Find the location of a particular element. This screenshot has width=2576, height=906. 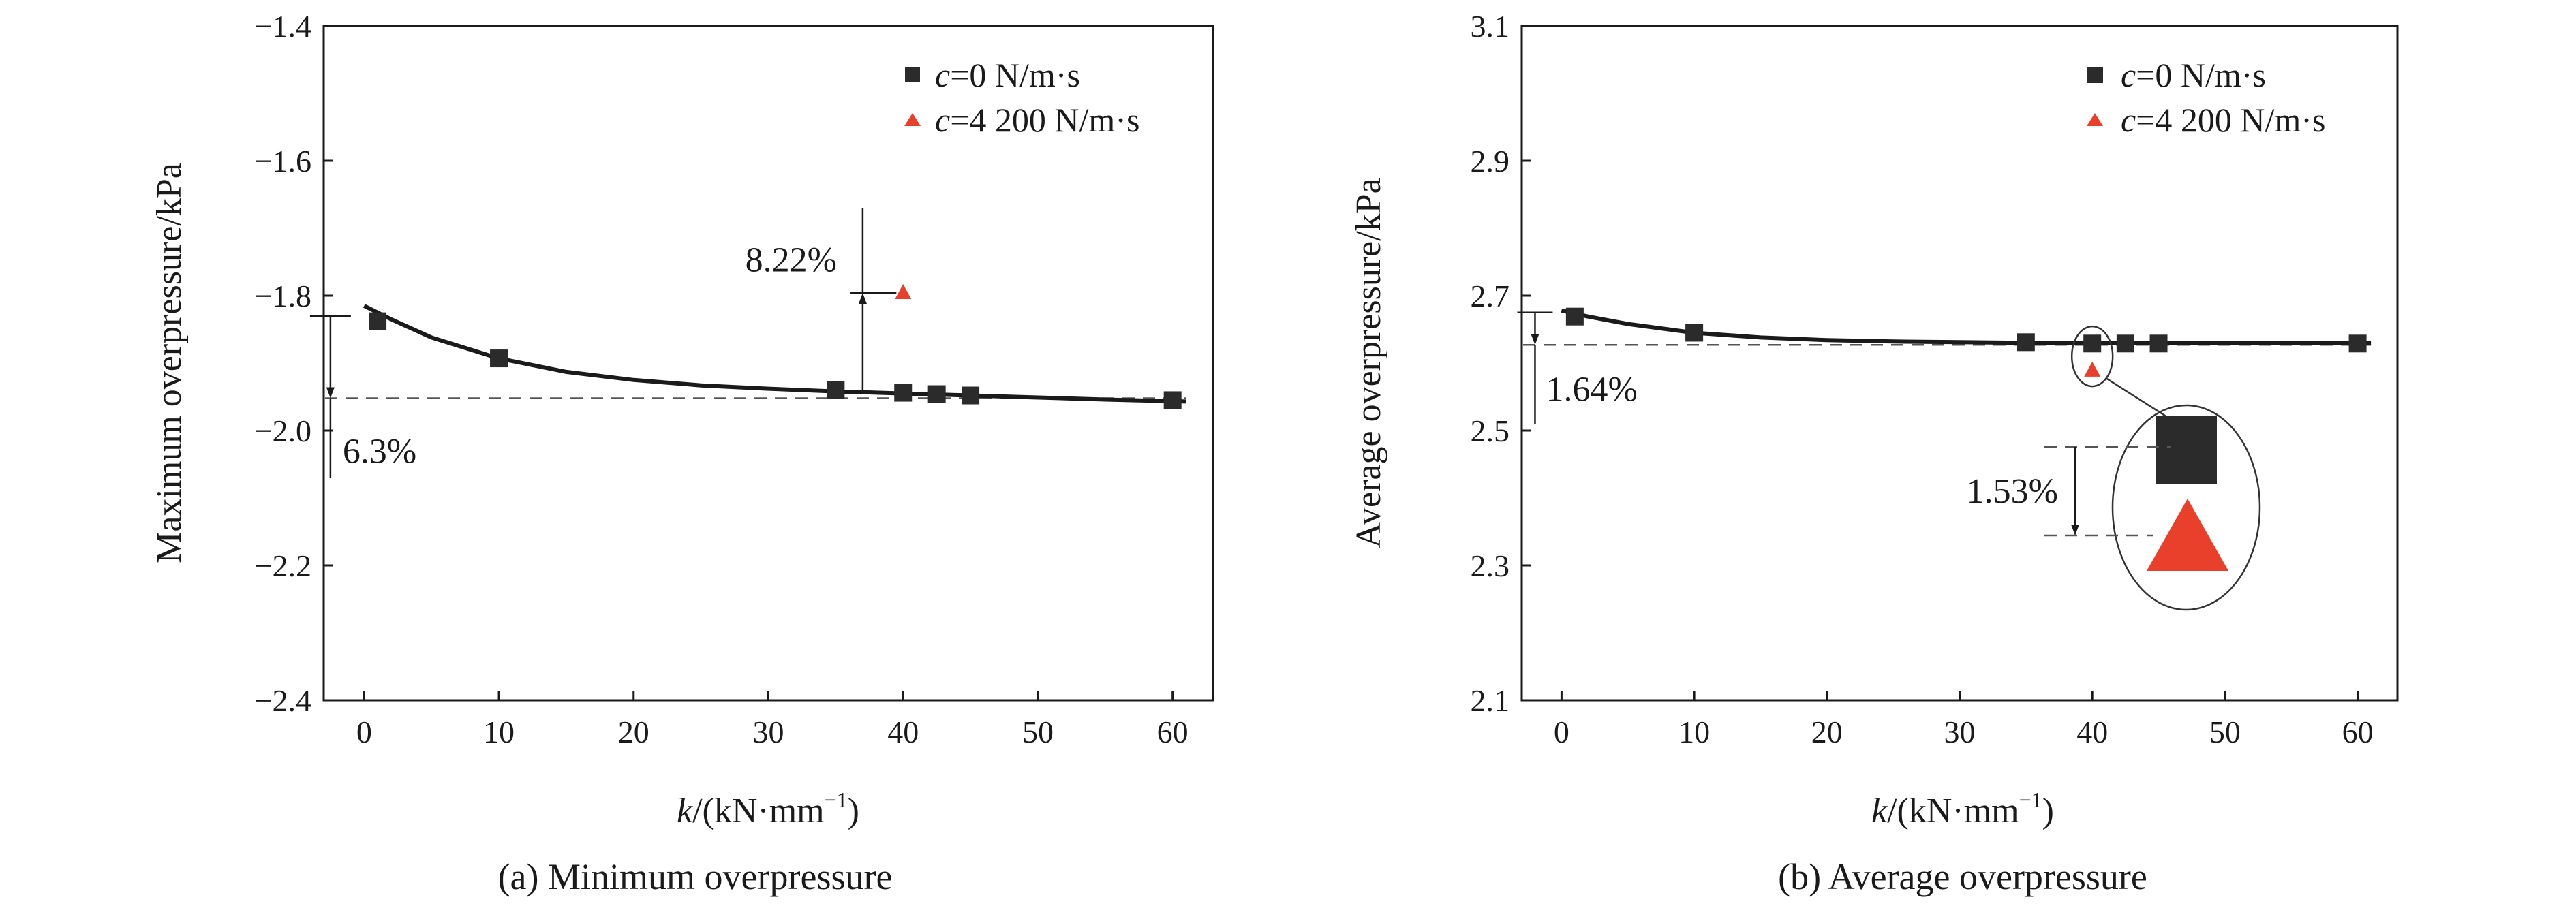

zoom-source-ellipse is located at coordinates (2092, 357).